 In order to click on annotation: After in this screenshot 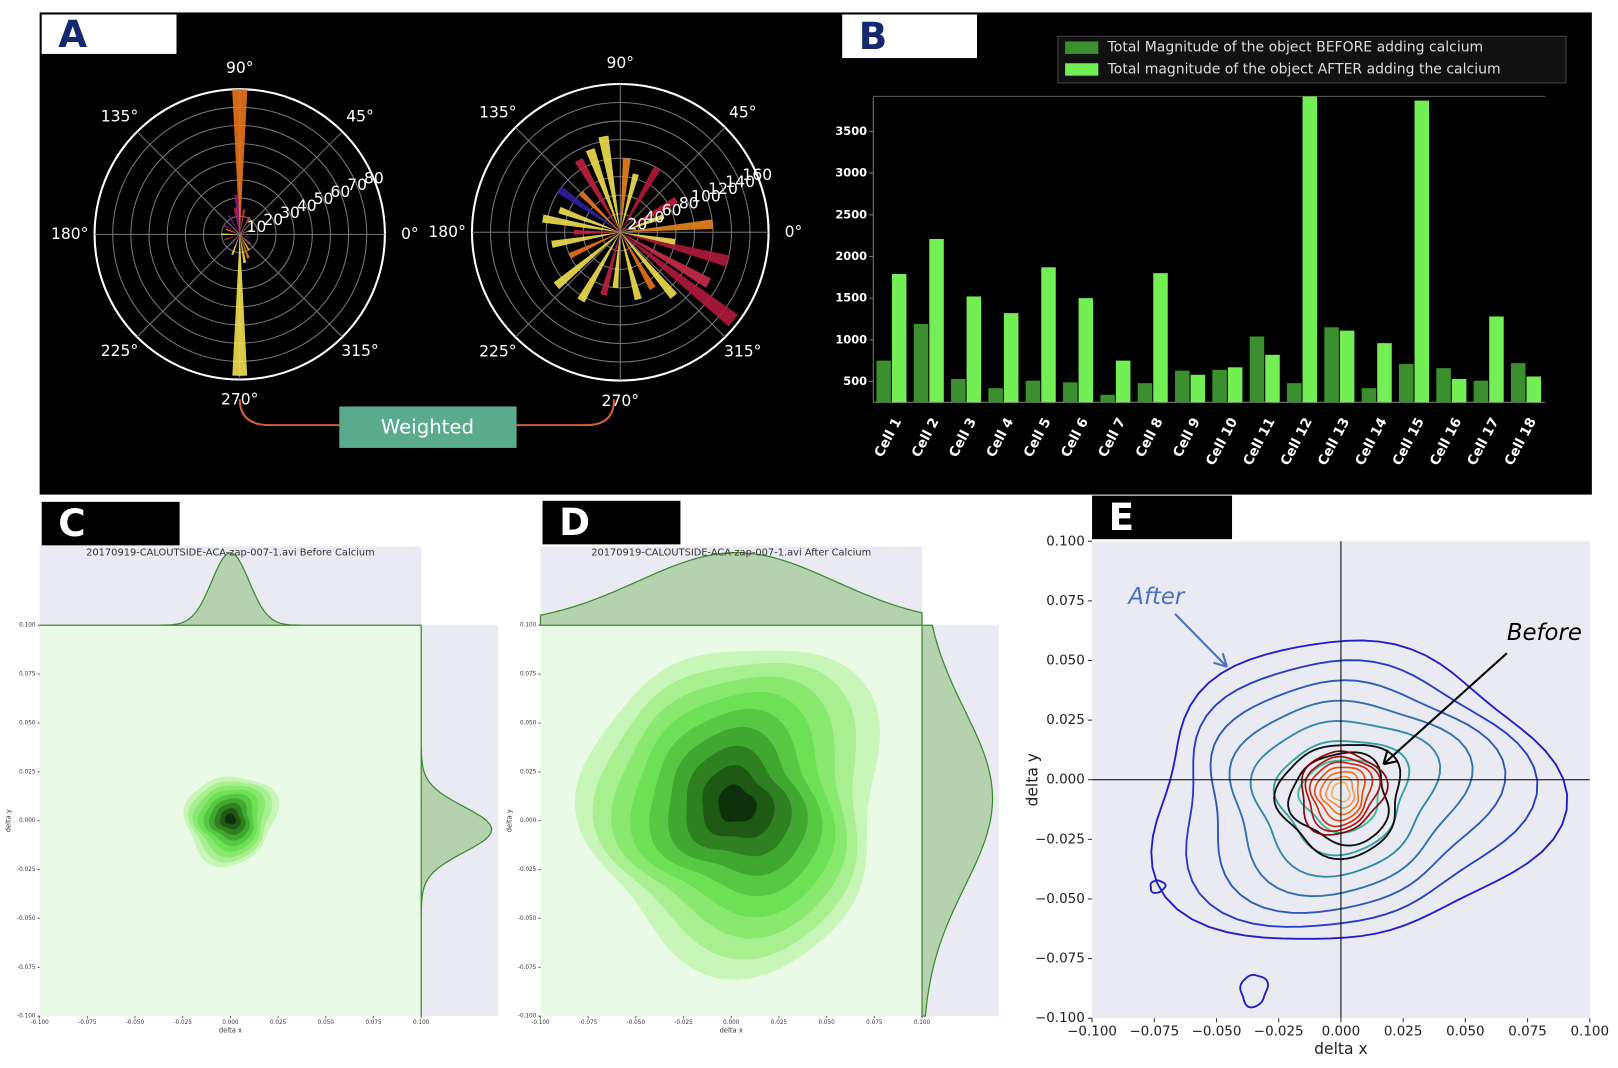, I will do `click(1156, 597)`.